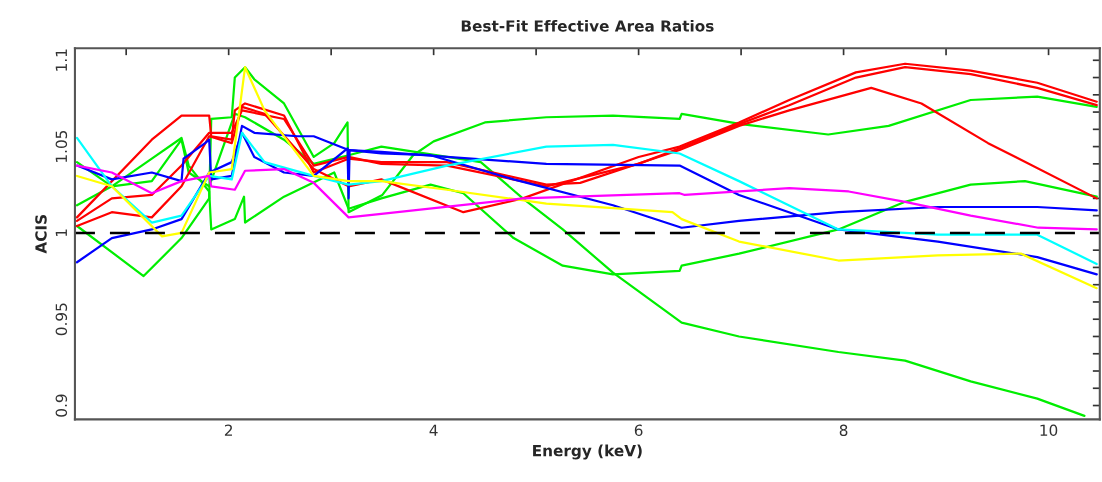 The width and height of the screenshot is (1102, 482). Describe the element at coordinates (587, 25) in the screenshot. I see `chart-title: Best-Fit Effective Area Ratios` at that location.